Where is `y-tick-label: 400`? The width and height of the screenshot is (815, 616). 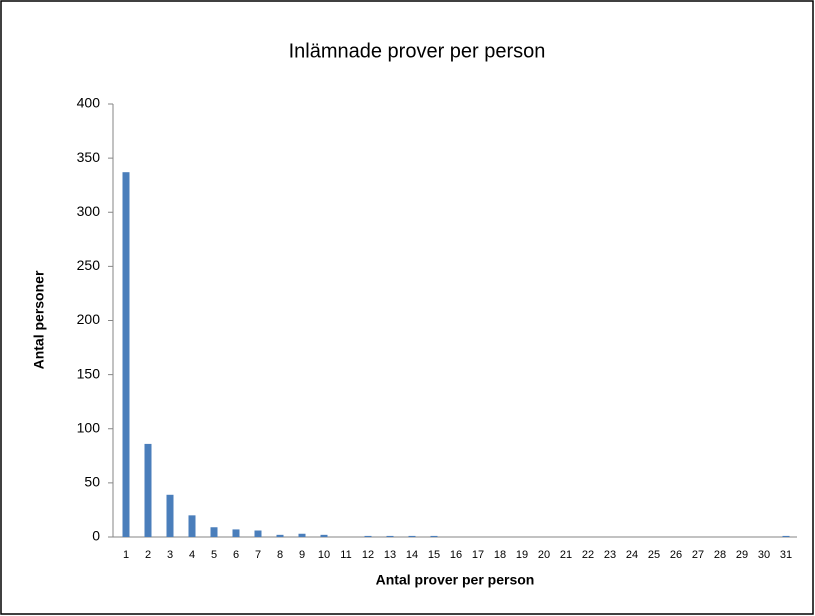 y-tick-label: 400 is located at coordinates (89, 103).